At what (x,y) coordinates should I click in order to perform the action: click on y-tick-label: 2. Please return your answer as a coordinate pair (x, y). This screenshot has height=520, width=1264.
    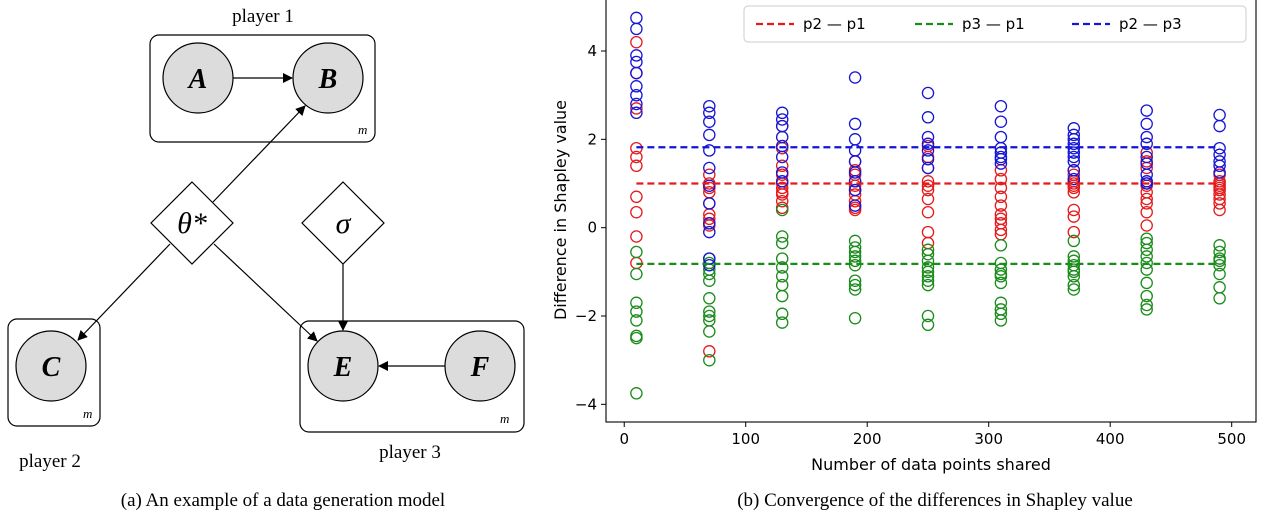
    Looking at the image, I should click on (592, 139).